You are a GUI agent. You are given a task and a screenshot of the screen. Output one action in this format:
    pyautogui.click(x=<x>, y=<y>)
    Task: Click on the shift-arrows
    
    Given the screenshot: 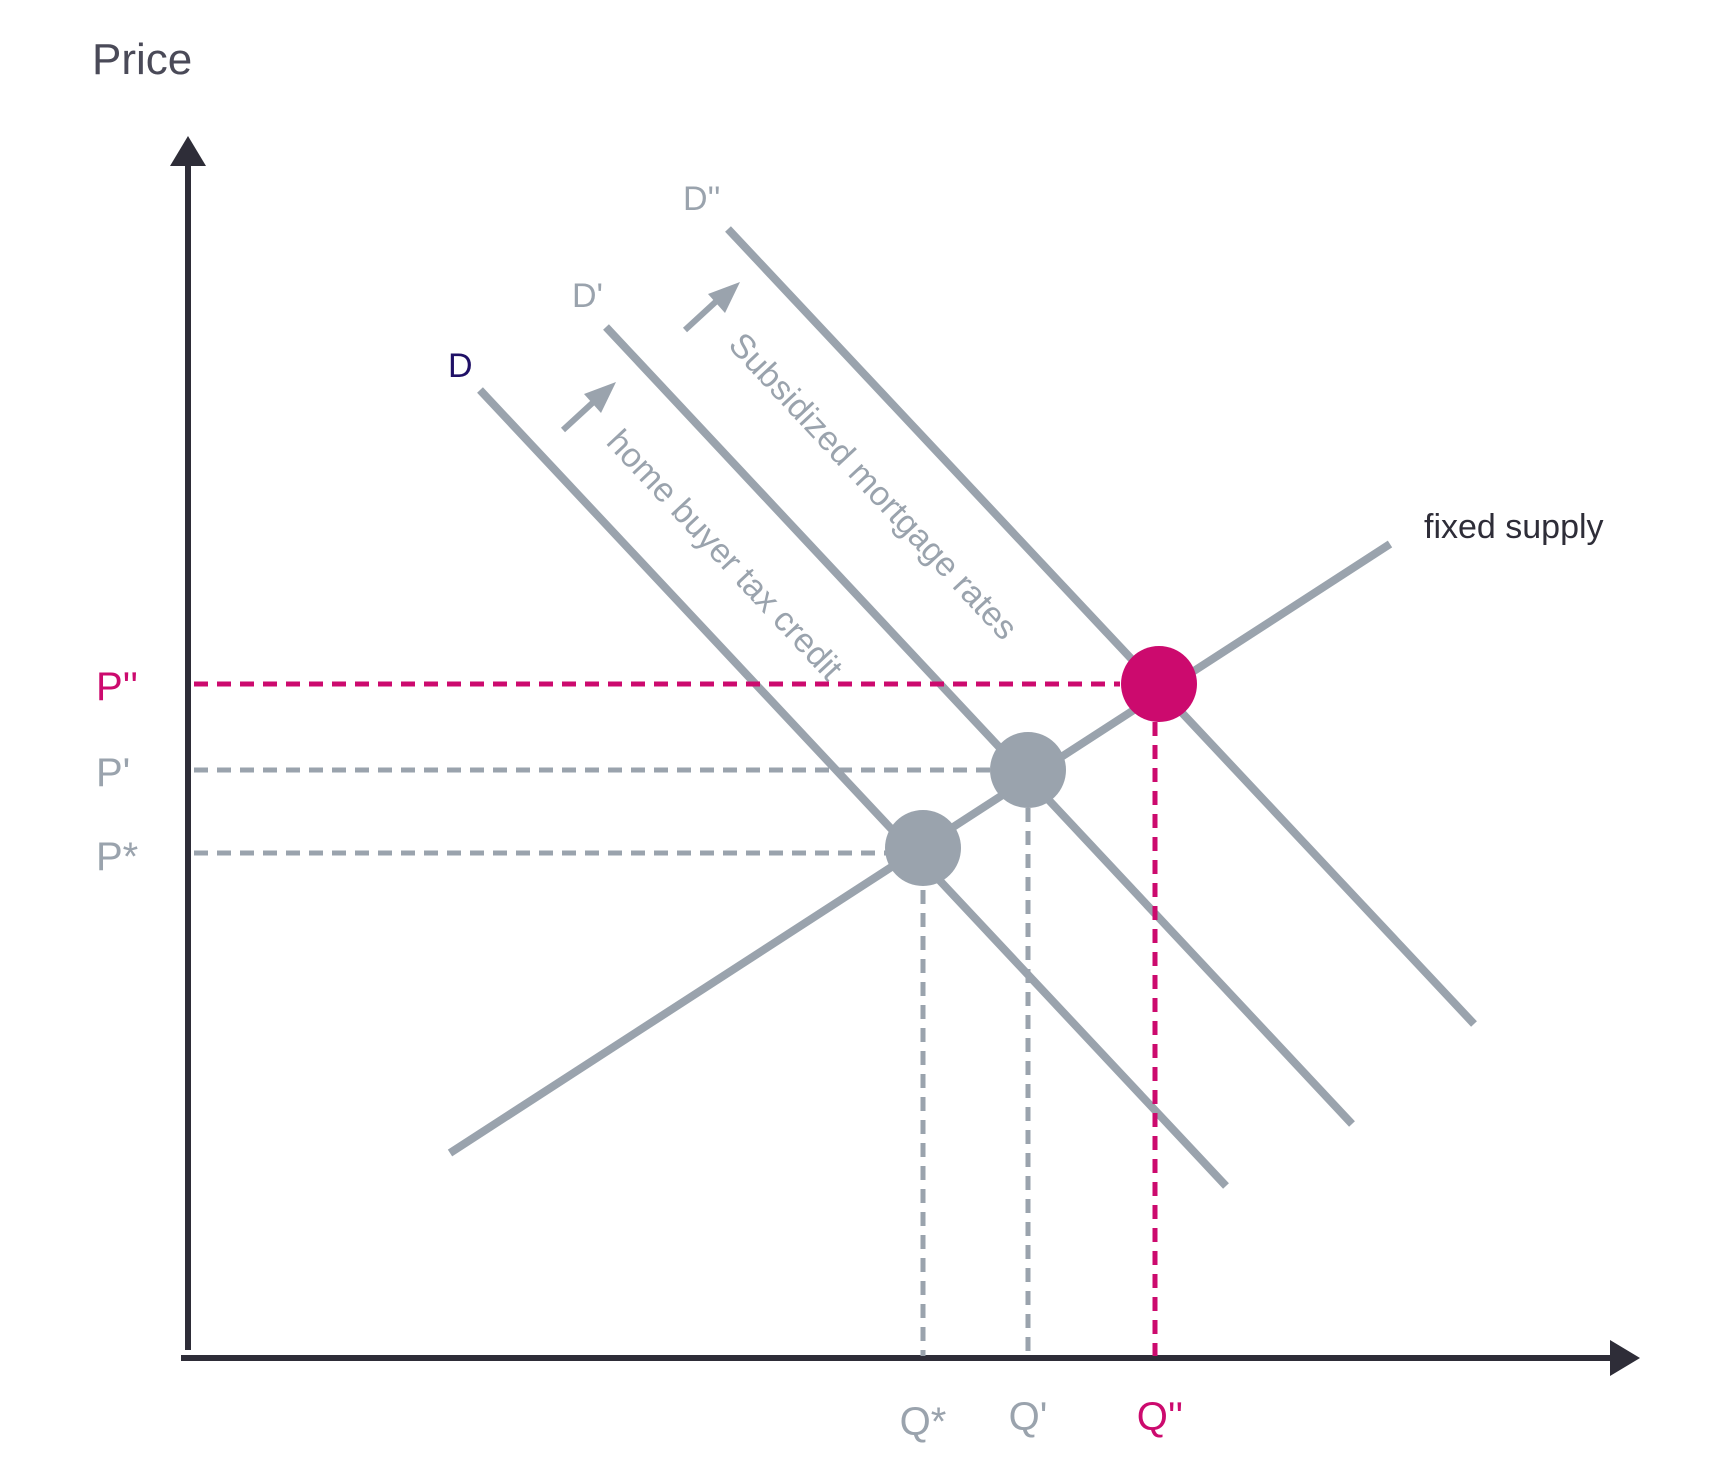 What is the action you would take?
    pyautogui.click(x=650, y=357)
    